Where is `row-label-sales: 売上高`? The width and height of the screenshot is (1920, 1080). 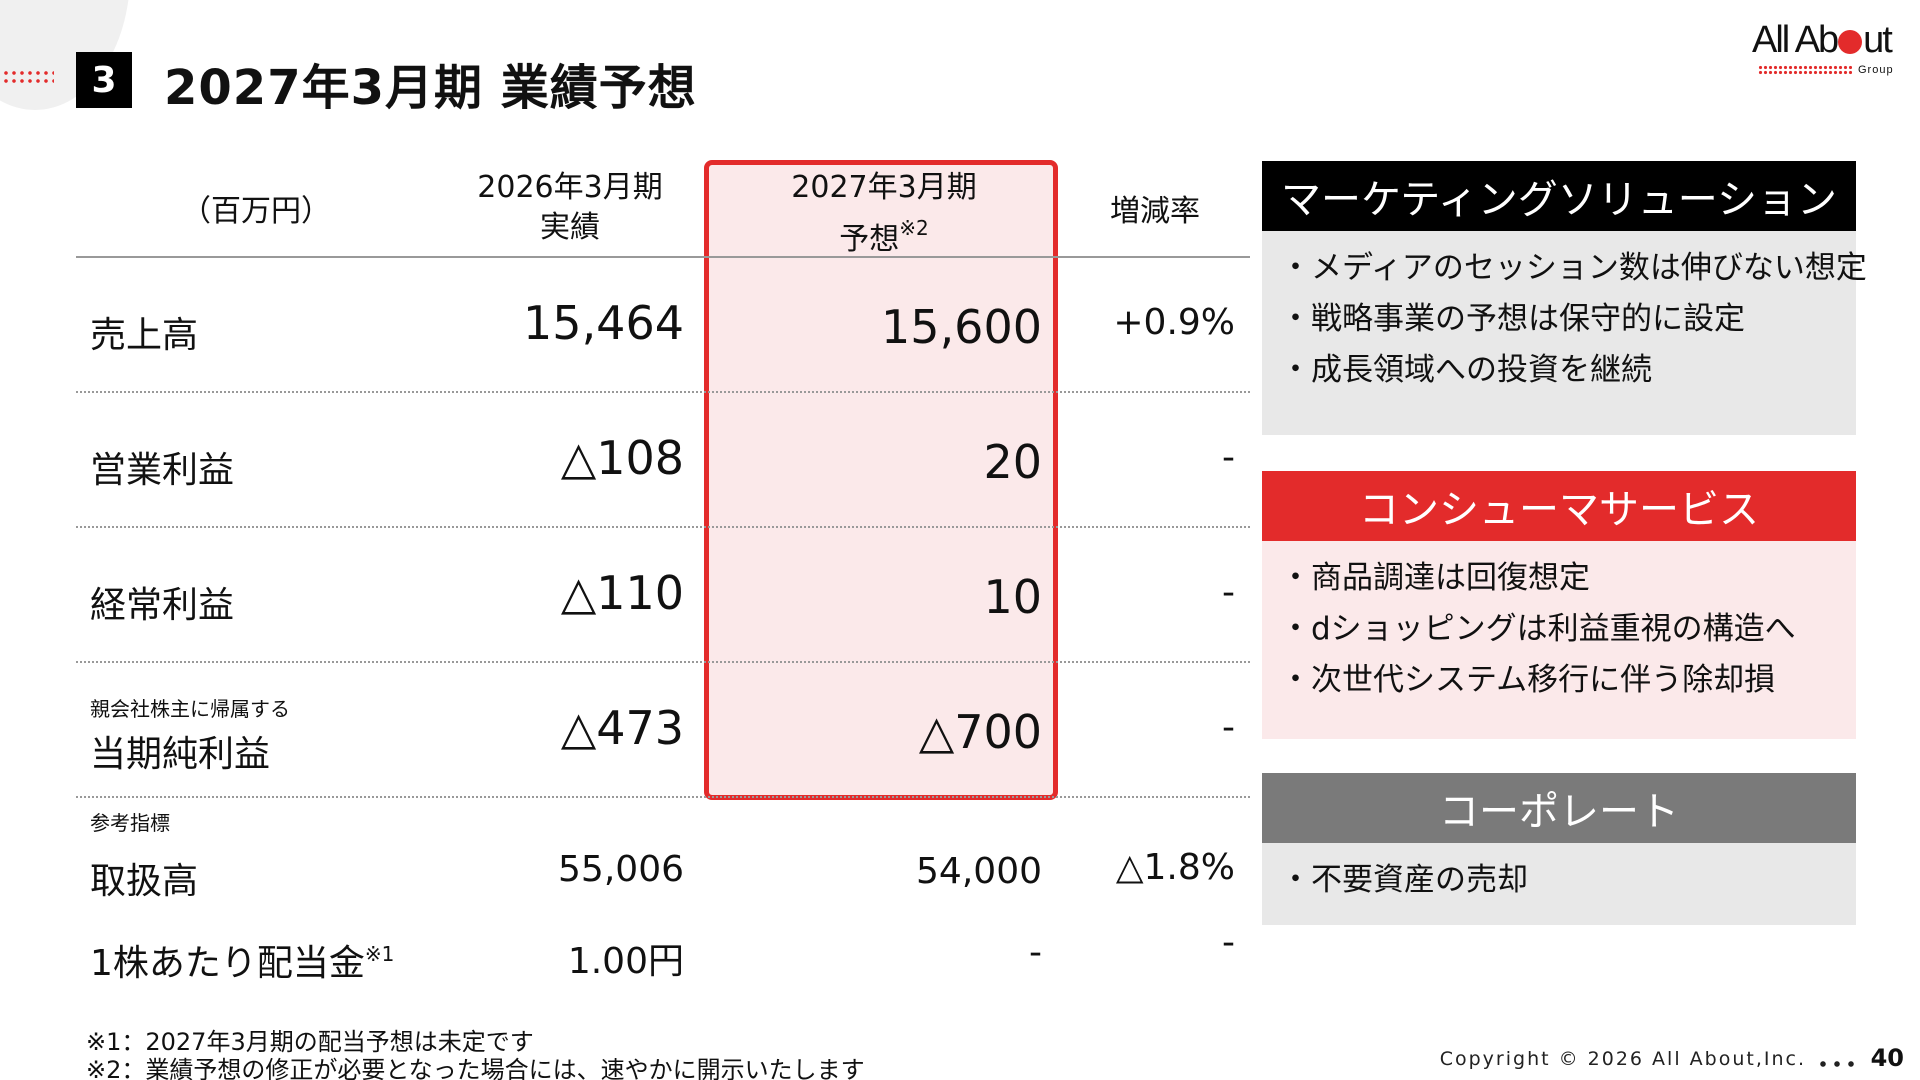 row-label-sales: 売上高 is located at coordinates (144, 335).